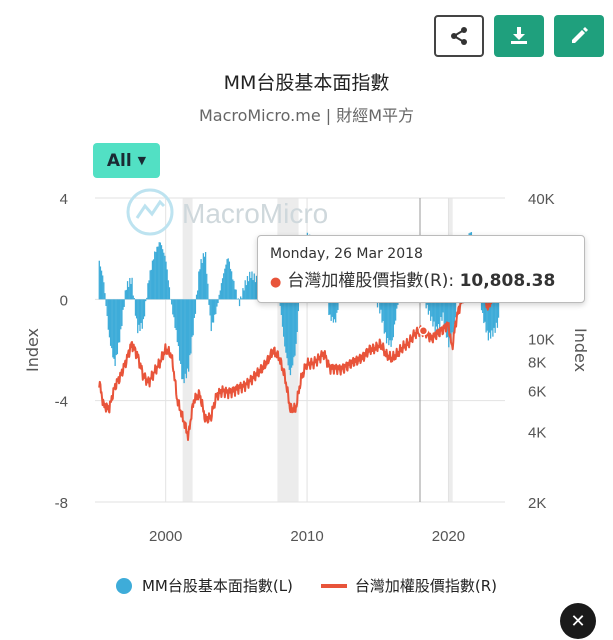 This screenshot has height=640, width=613. I want to click on legend-line-icon, so click(333, 585).